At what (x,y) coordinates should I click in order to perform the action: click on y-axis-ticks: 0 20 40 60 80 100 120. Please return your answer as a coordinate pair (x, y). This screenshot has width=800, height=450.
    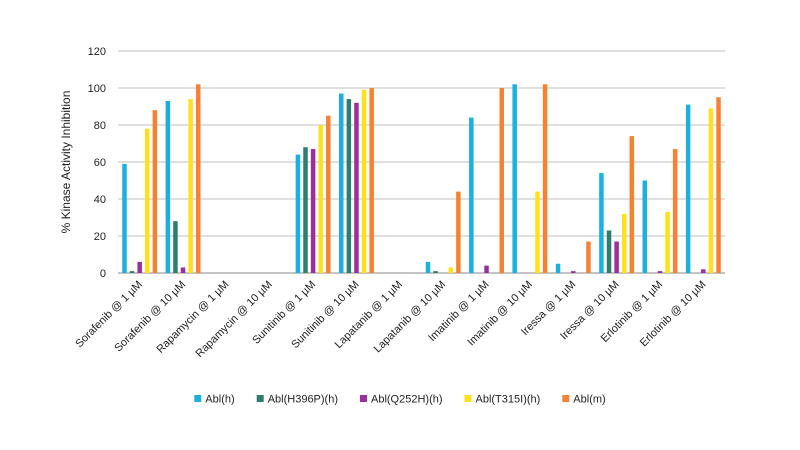
    Looking at the image, I should click on (97, 163).